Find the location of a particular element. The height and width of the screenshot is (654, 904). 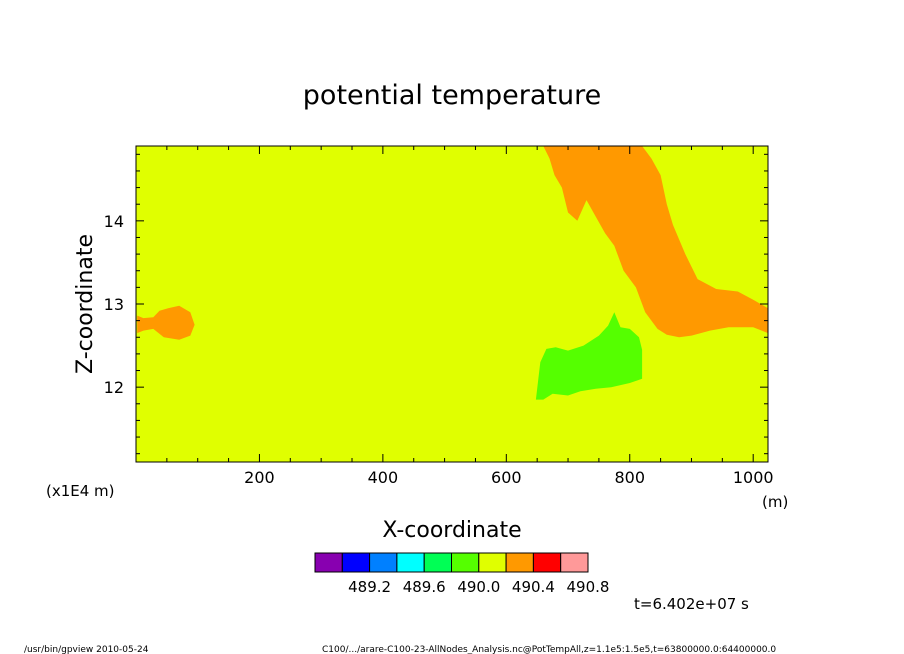

time-label: t=6.402e+07 s is located at coordinates (691, 604).